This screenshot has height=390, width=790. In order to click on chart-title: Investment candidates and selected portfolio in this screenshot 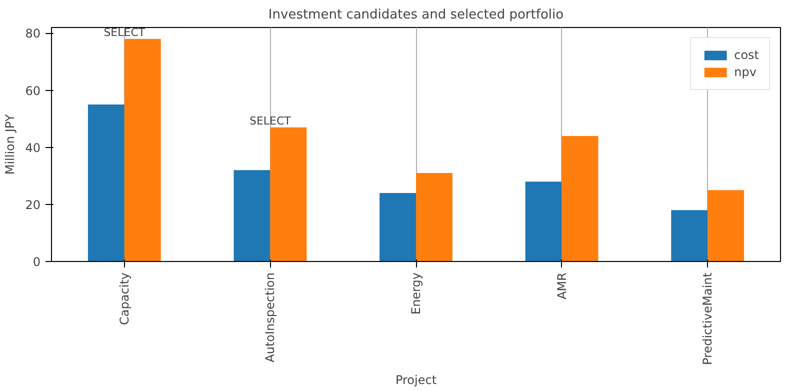, I will do `click(416, 15)`.